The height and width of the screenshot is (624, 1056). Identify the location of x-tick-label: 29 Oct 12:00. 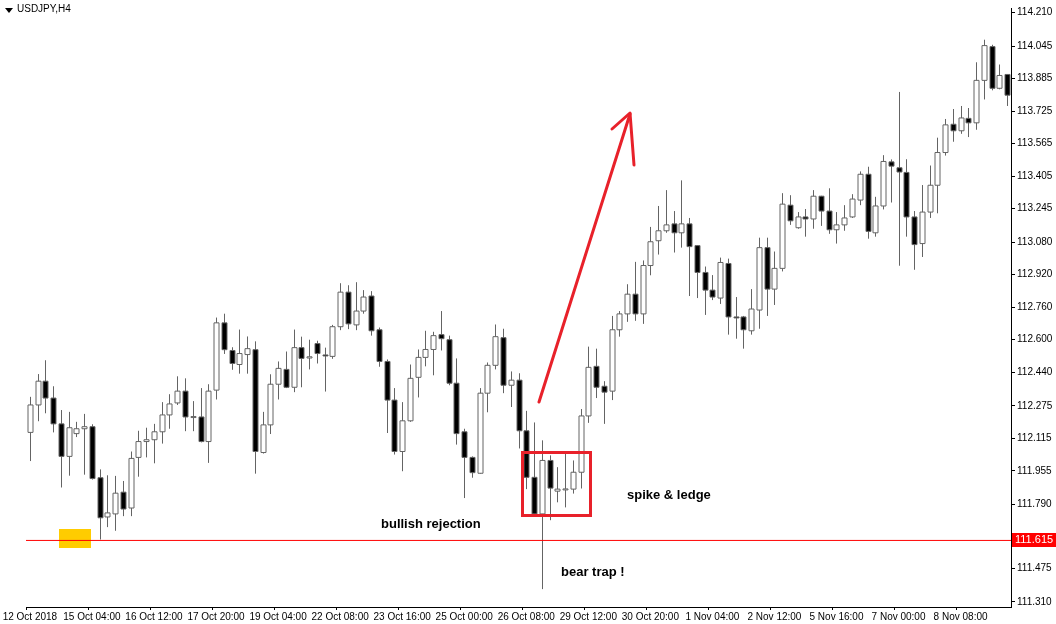
(588, 616).